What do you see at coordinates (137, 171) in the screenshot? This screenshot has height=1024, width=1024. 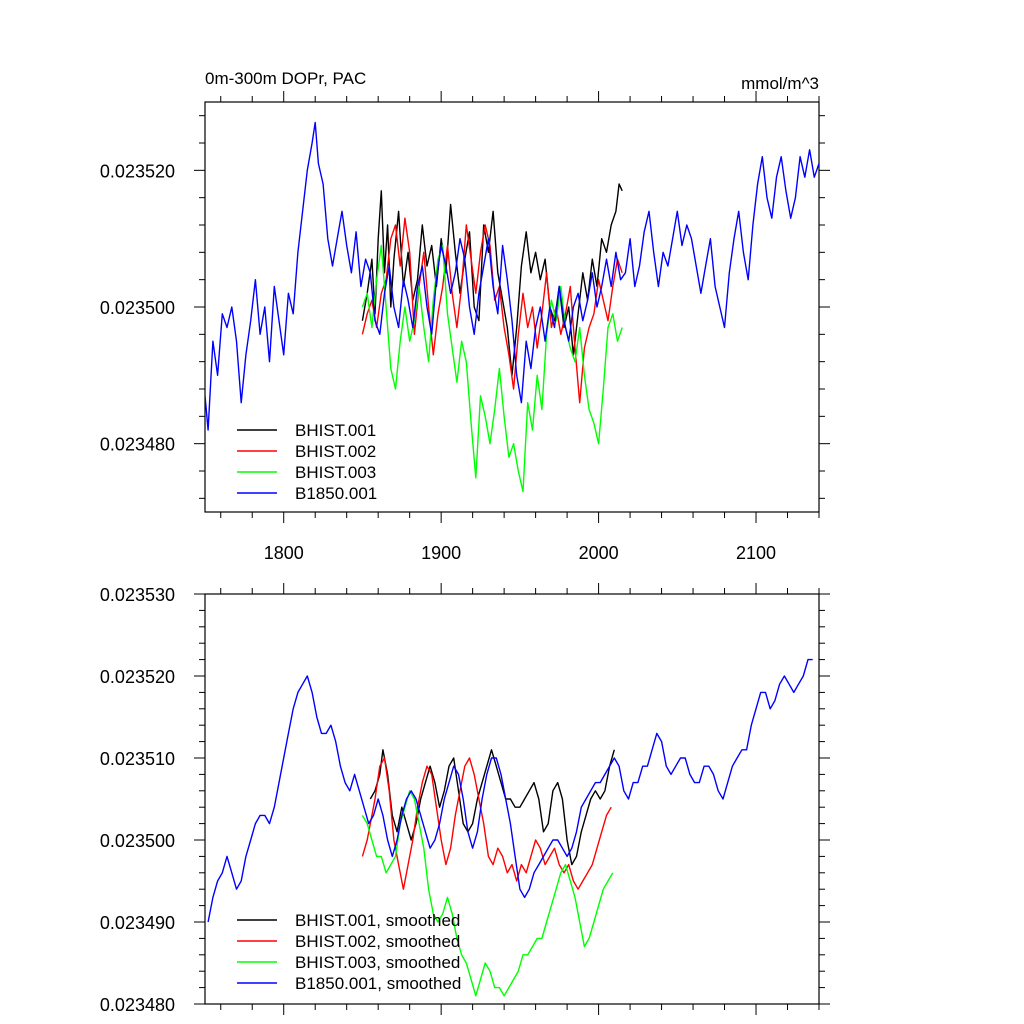 I see `top-y-tick-label: 0.023520` at bounding box center [137, 171].